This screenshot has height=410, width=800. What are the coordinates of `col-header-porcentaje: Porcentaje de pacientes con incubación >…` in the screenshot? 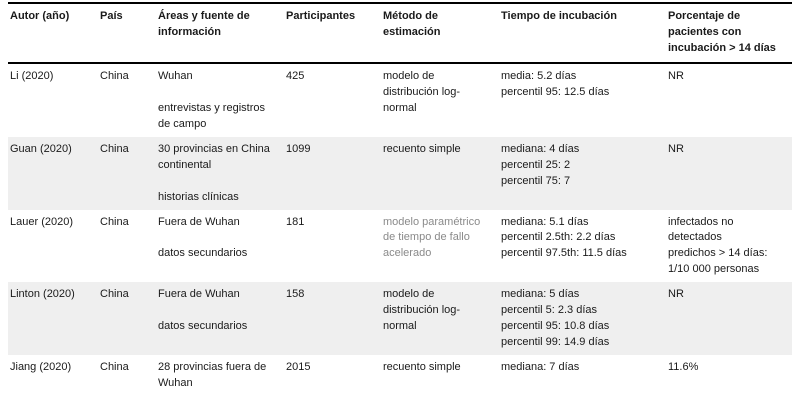 It's located at (730, 33).